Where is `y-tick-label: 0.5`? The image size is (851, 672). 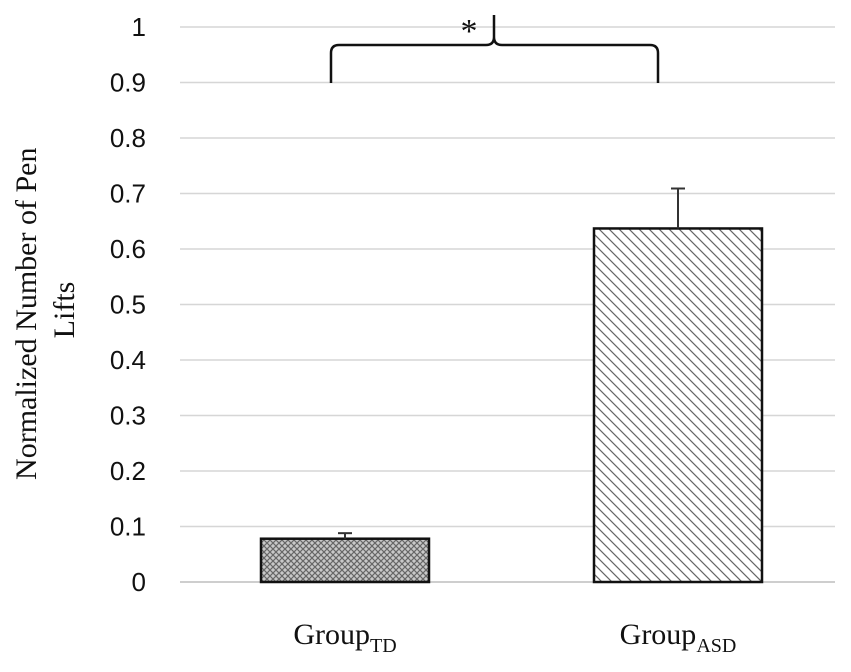
y-tick-label: 0.5 is located at coordinates (128, 305).